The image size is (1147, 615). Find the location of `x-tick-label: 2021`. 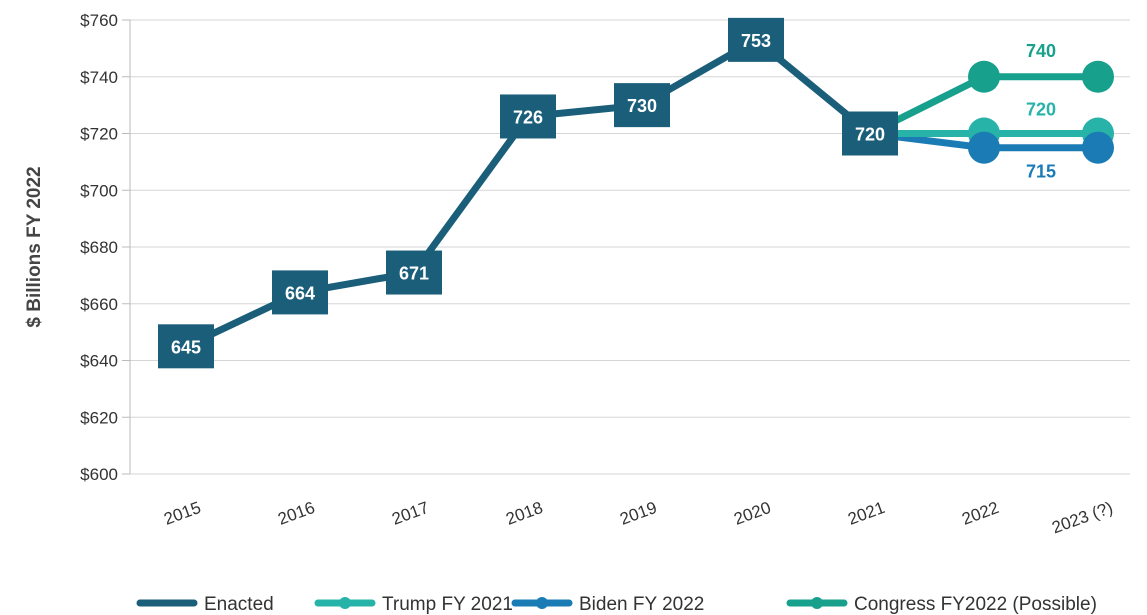

x-tick-label: 2021 is located at coordinates (866, 513).